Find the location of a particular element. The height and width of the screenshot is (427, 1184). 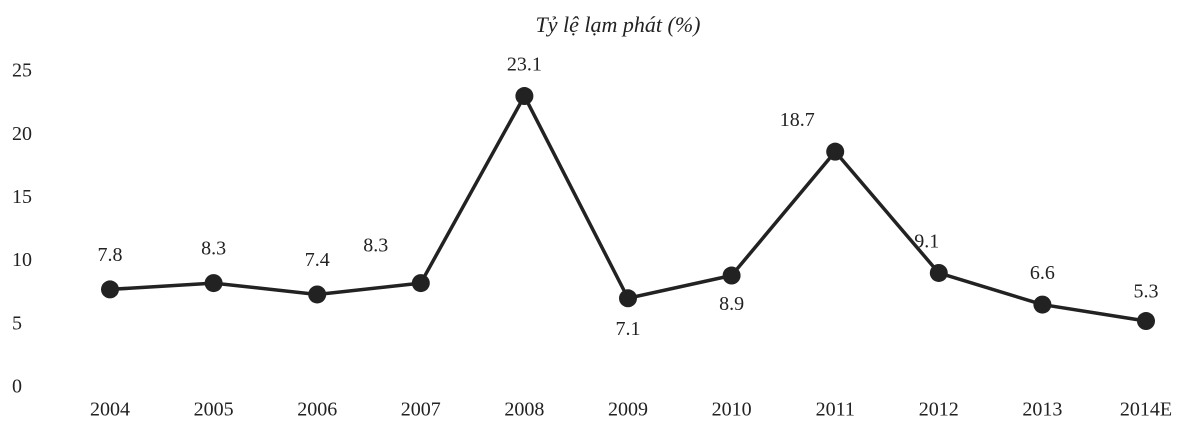

data-label: 8.9 is located at coordinates (731, 304).